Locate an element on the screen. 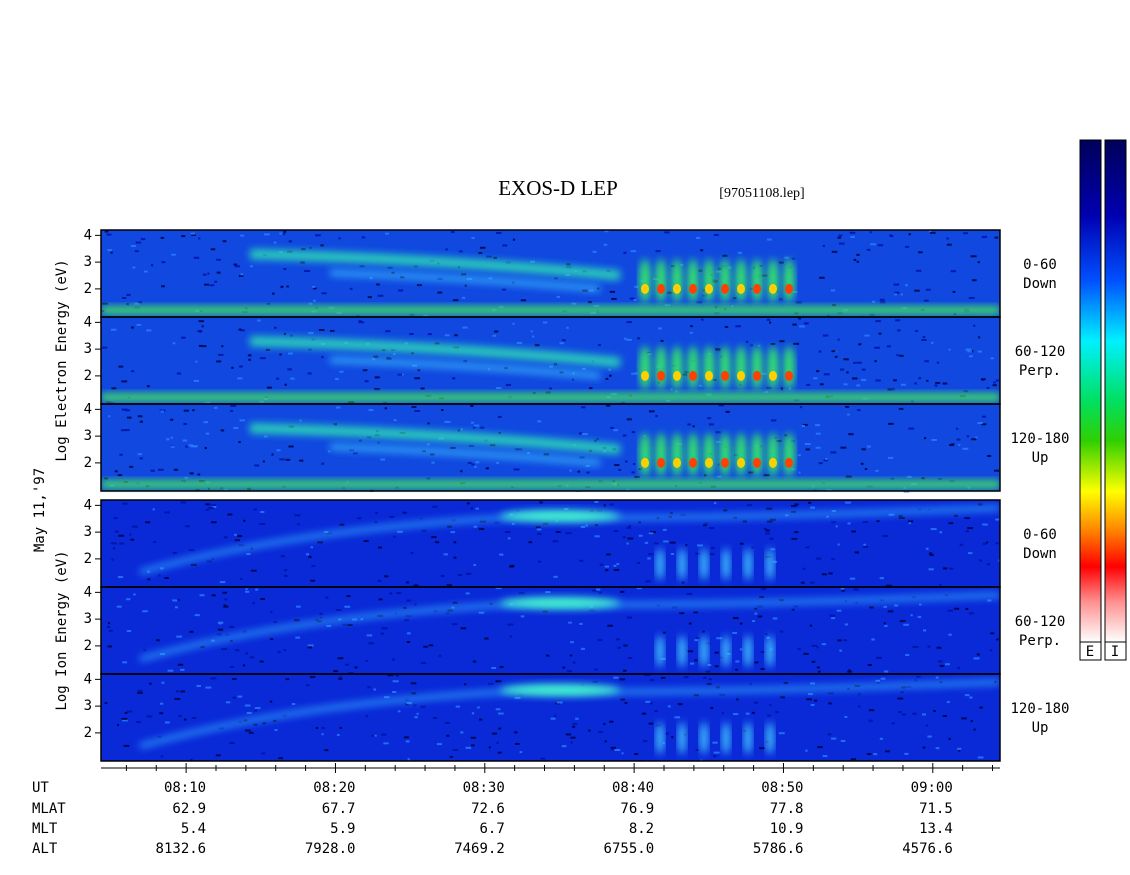  x-tick-label: 08:10 is located at coordinates (185, 788).